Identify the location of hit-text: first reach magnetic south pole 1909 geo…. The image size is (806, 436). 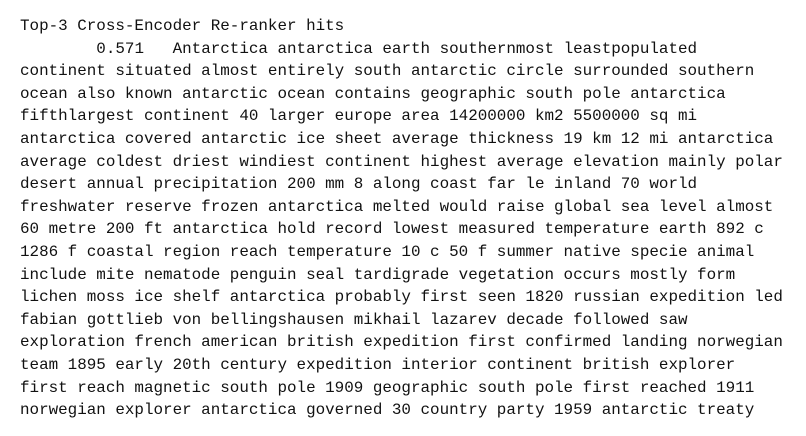
(387, 387).